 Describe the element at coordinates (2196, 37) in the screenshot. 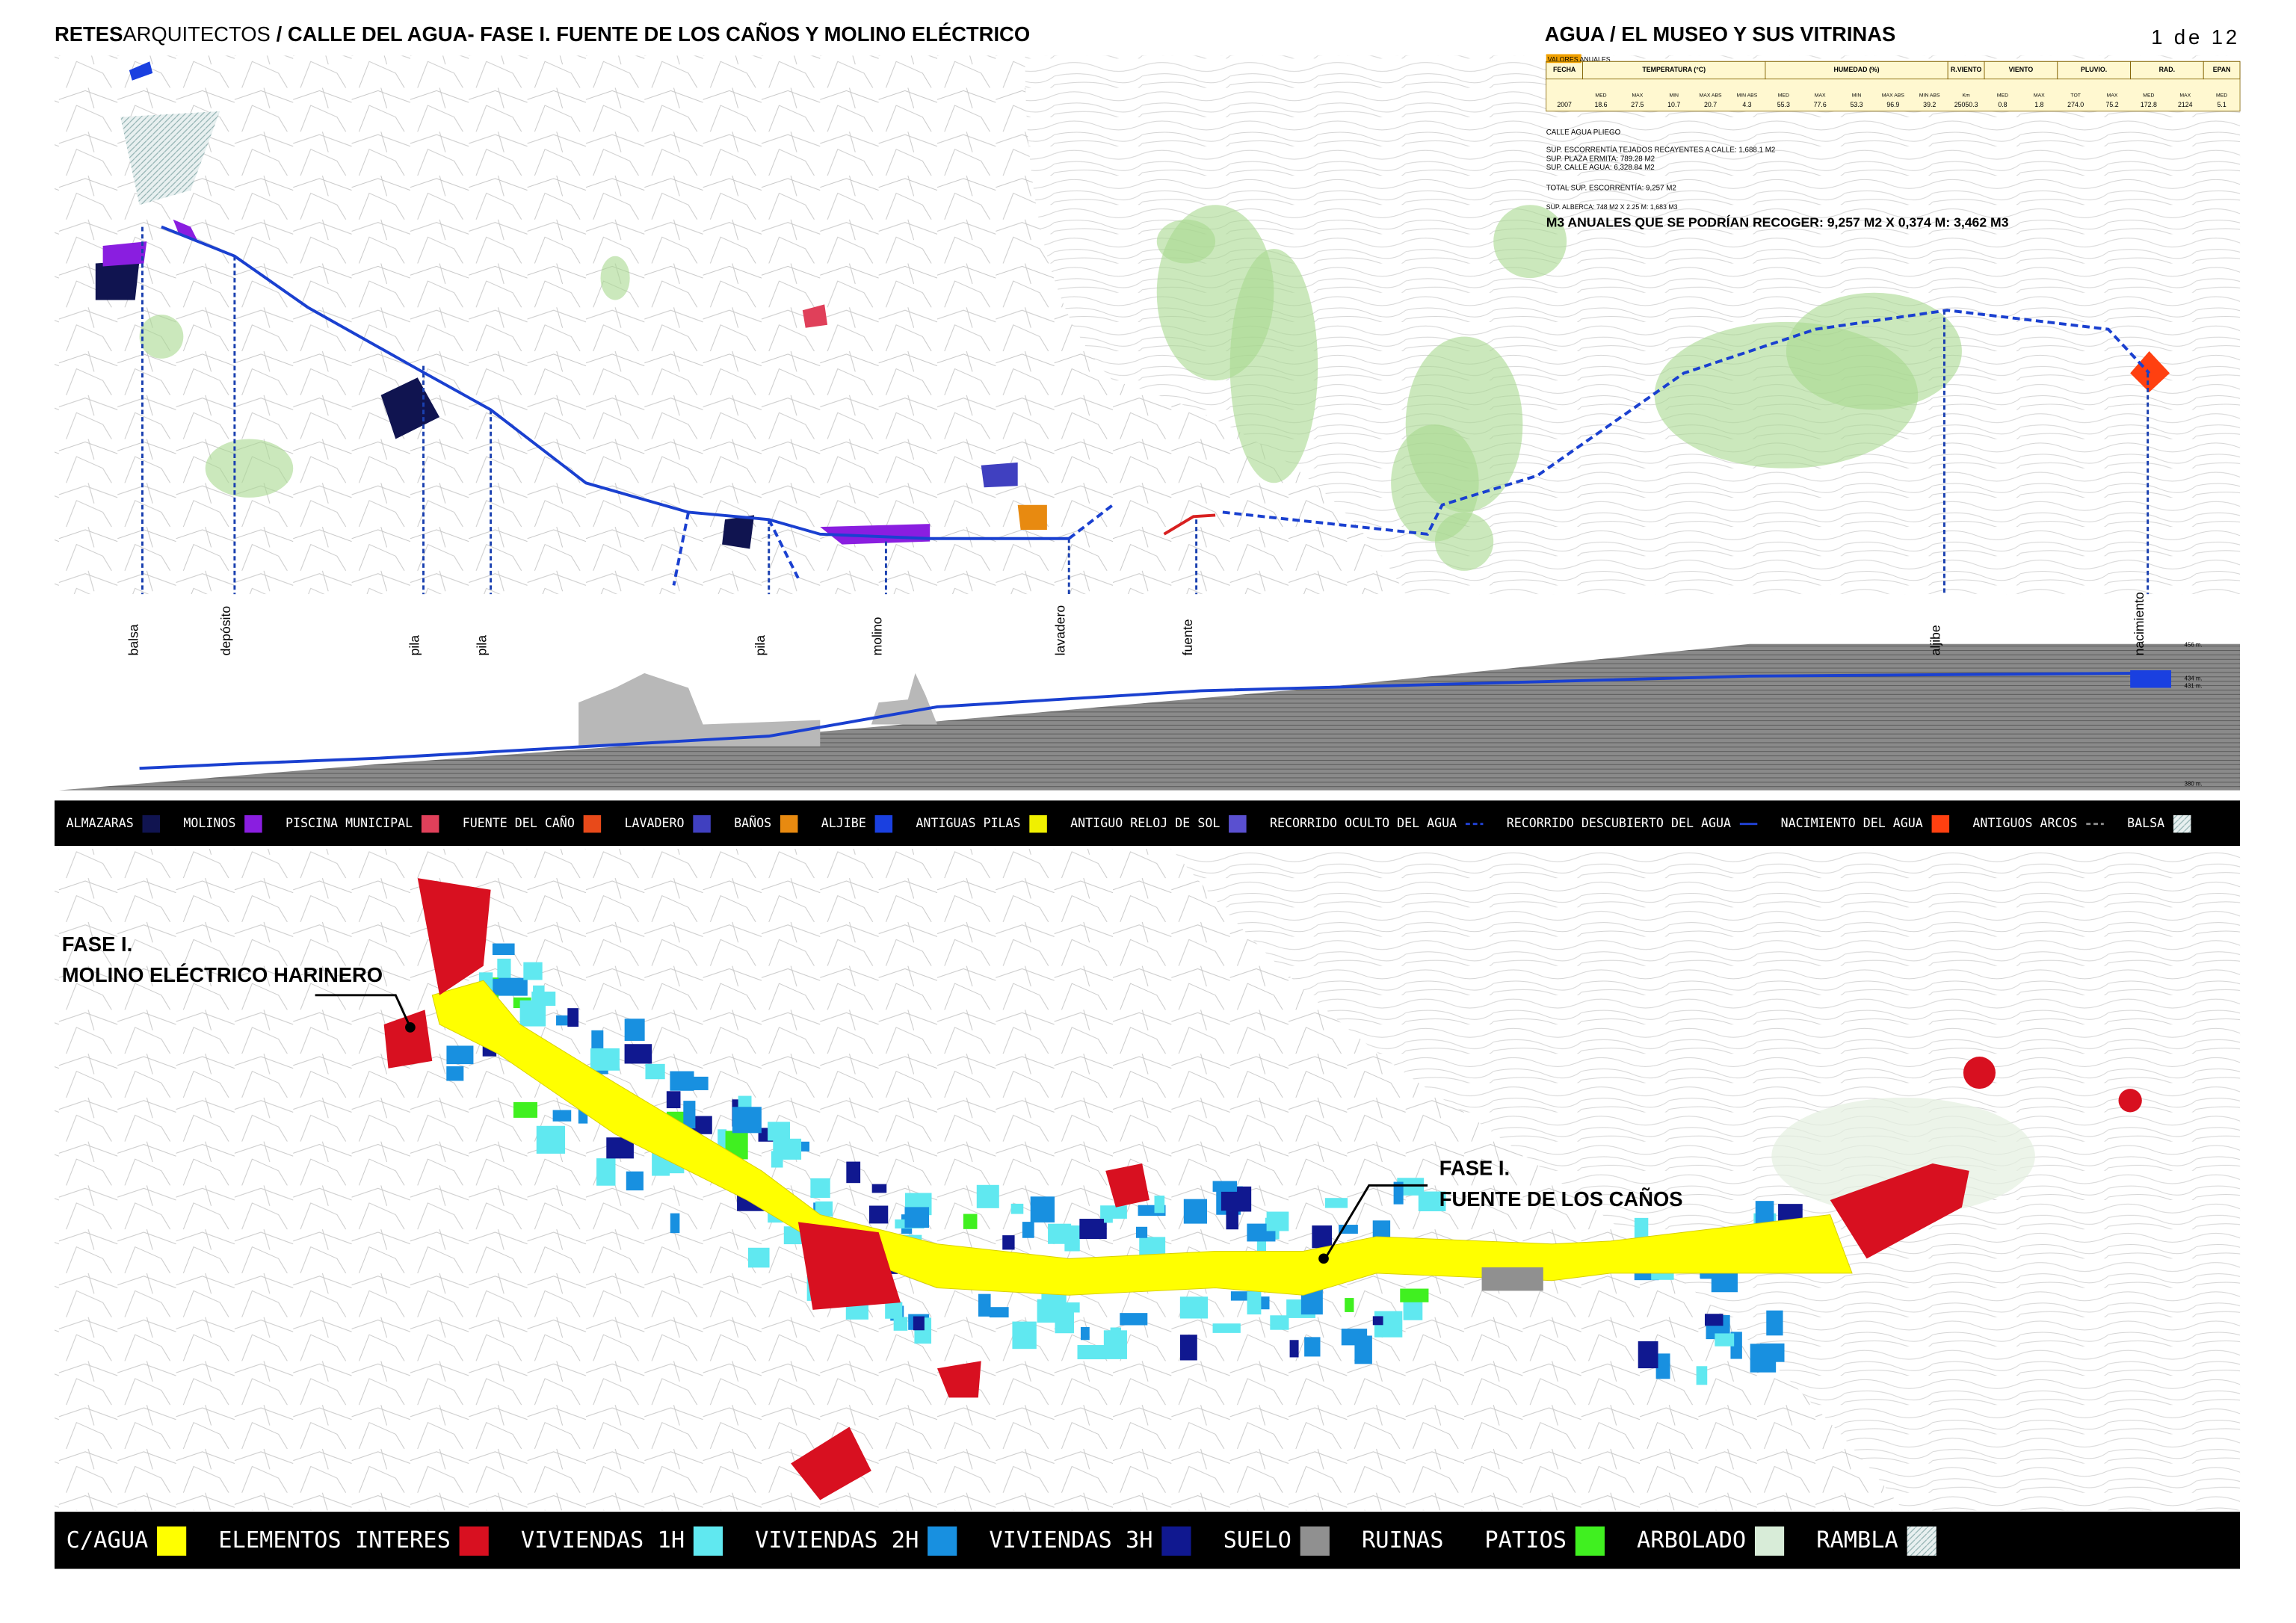

I see `page-number: 1 de 12` at that location.